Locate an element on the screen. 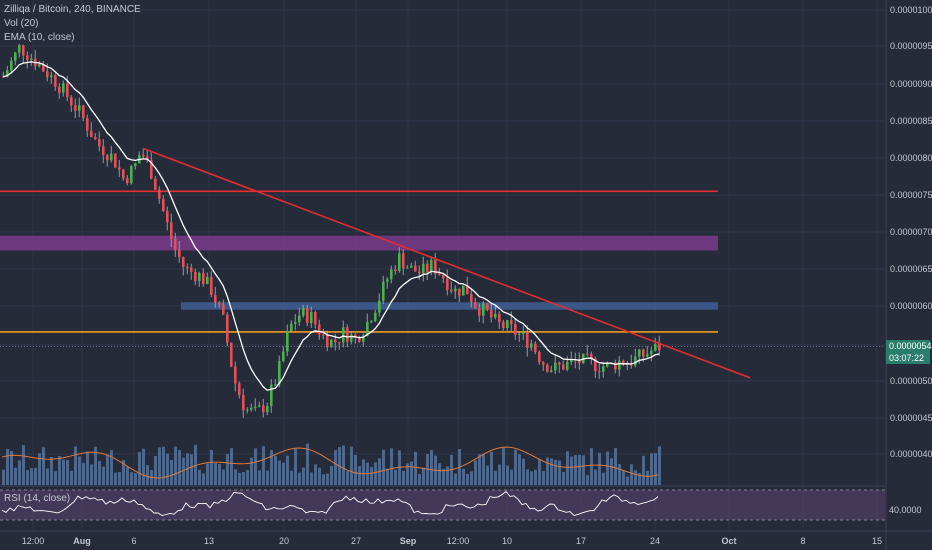 Image resolution: width=932 pixels, height=550 pixels. rsi-value: 40.0000 is located at coordinates (905, 510).